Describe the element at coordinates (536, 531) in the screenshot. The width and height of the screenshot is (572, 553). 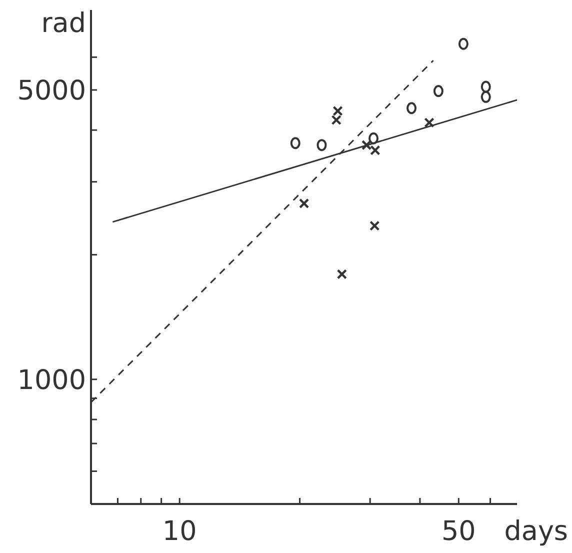
I see `x-axis-title: days` at that location.